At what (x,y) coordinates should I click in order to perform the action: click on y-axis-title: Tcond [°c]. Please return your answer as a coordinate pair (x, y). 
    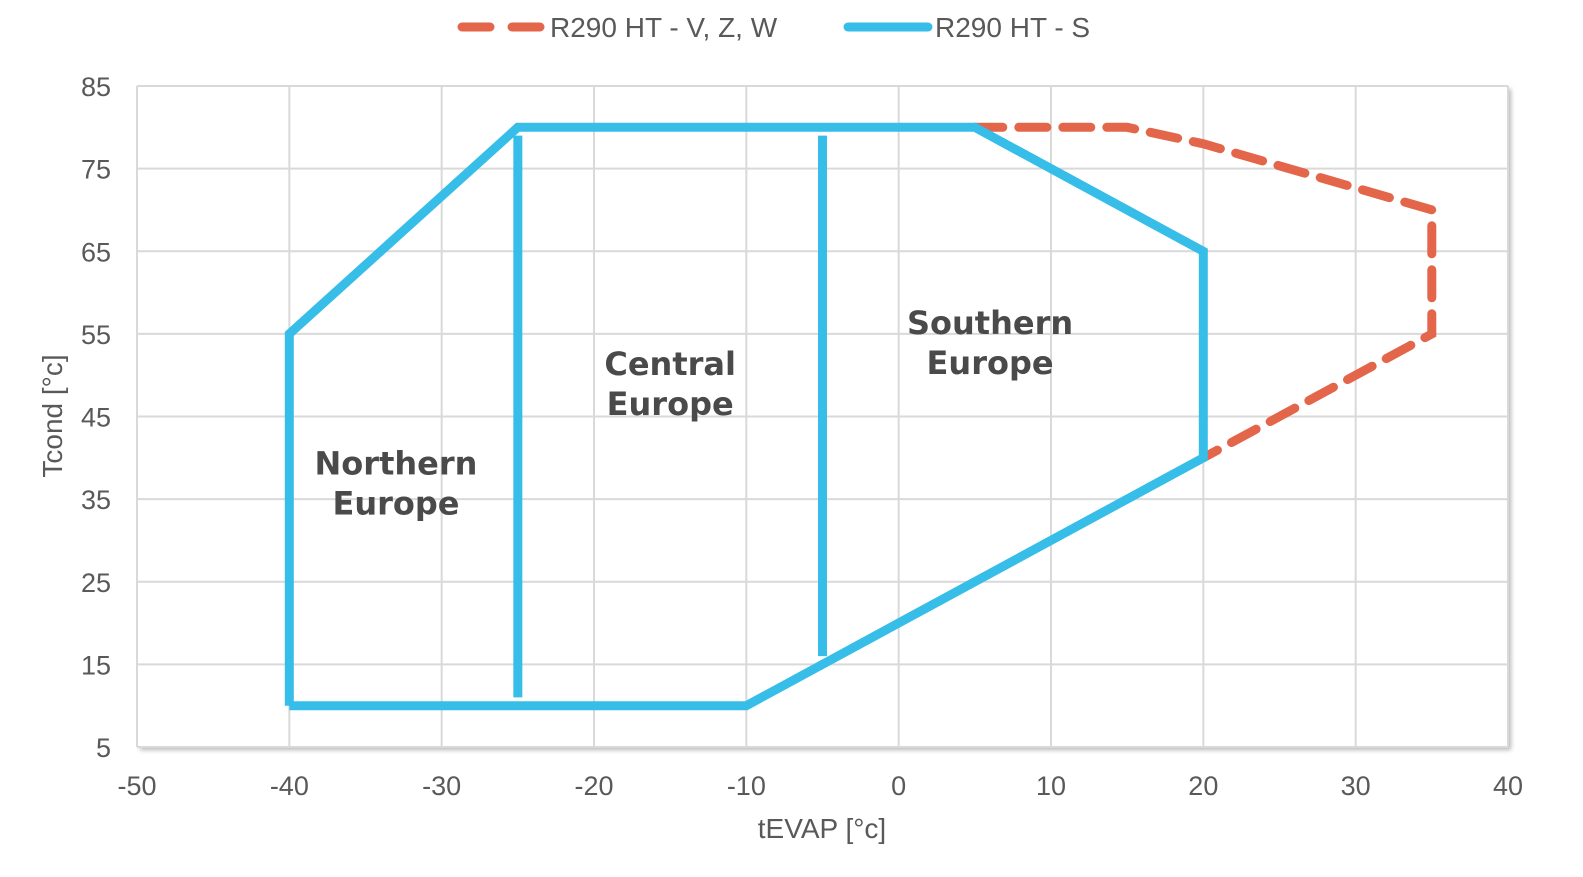
    Looking at the image, I should click on (52, 415).